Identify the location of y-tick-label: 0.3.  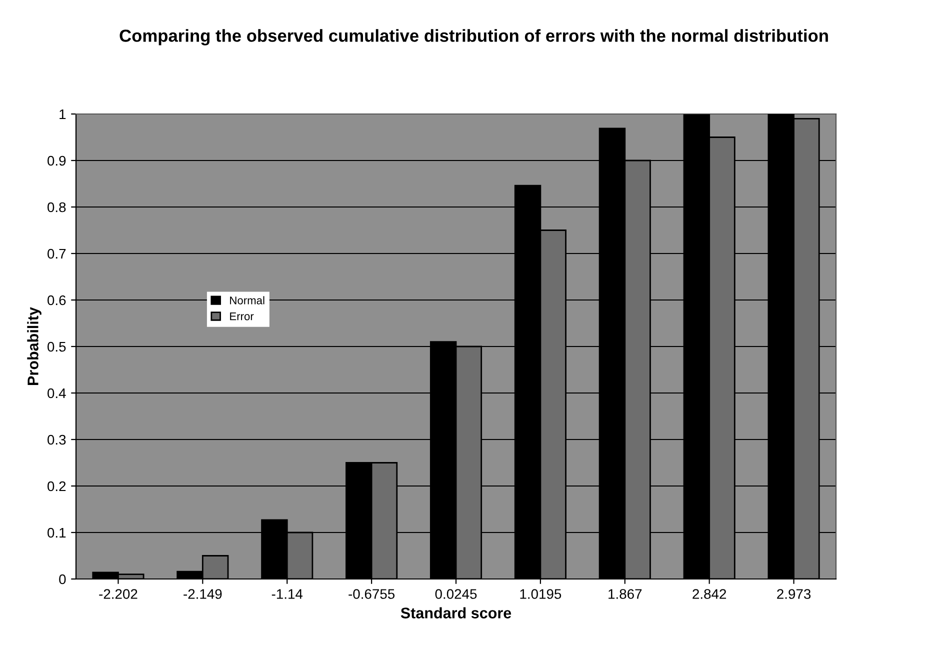
(57, 439).